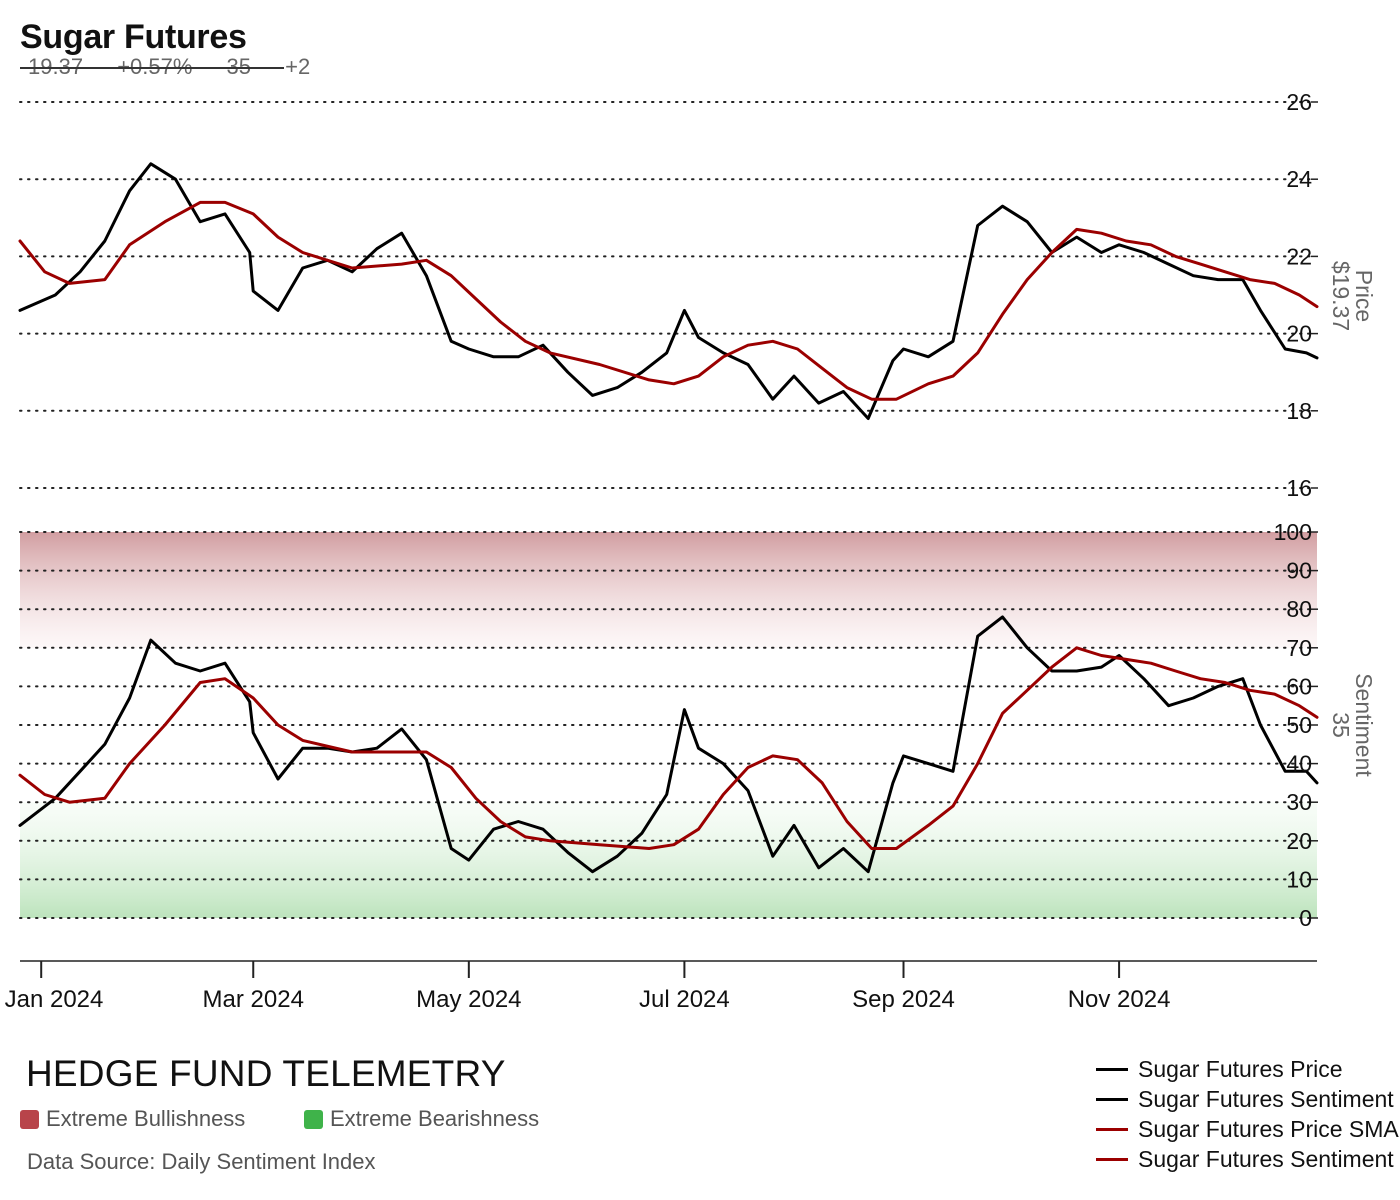  Describe the element at coordinates (468, 999) in the screenshot. I see `x-tick-label-may-2024: May 2024` at that location.